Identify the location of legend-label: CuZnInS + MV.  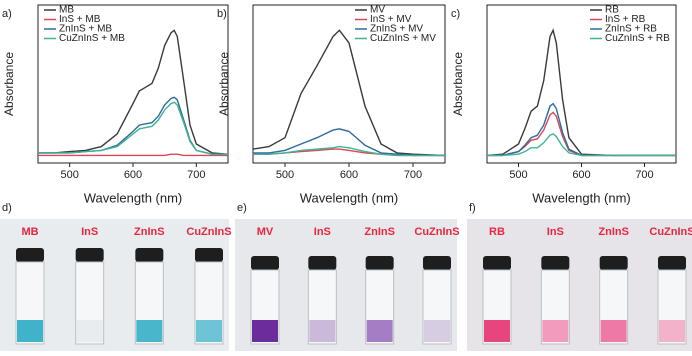
(403, 38).